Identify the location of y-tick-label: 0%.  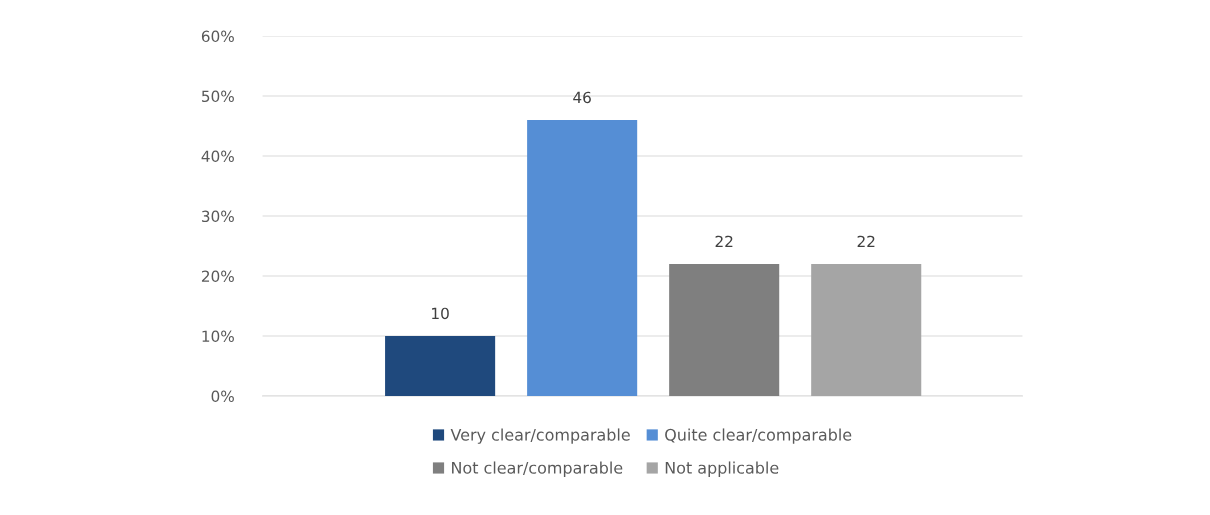
(222, 396).